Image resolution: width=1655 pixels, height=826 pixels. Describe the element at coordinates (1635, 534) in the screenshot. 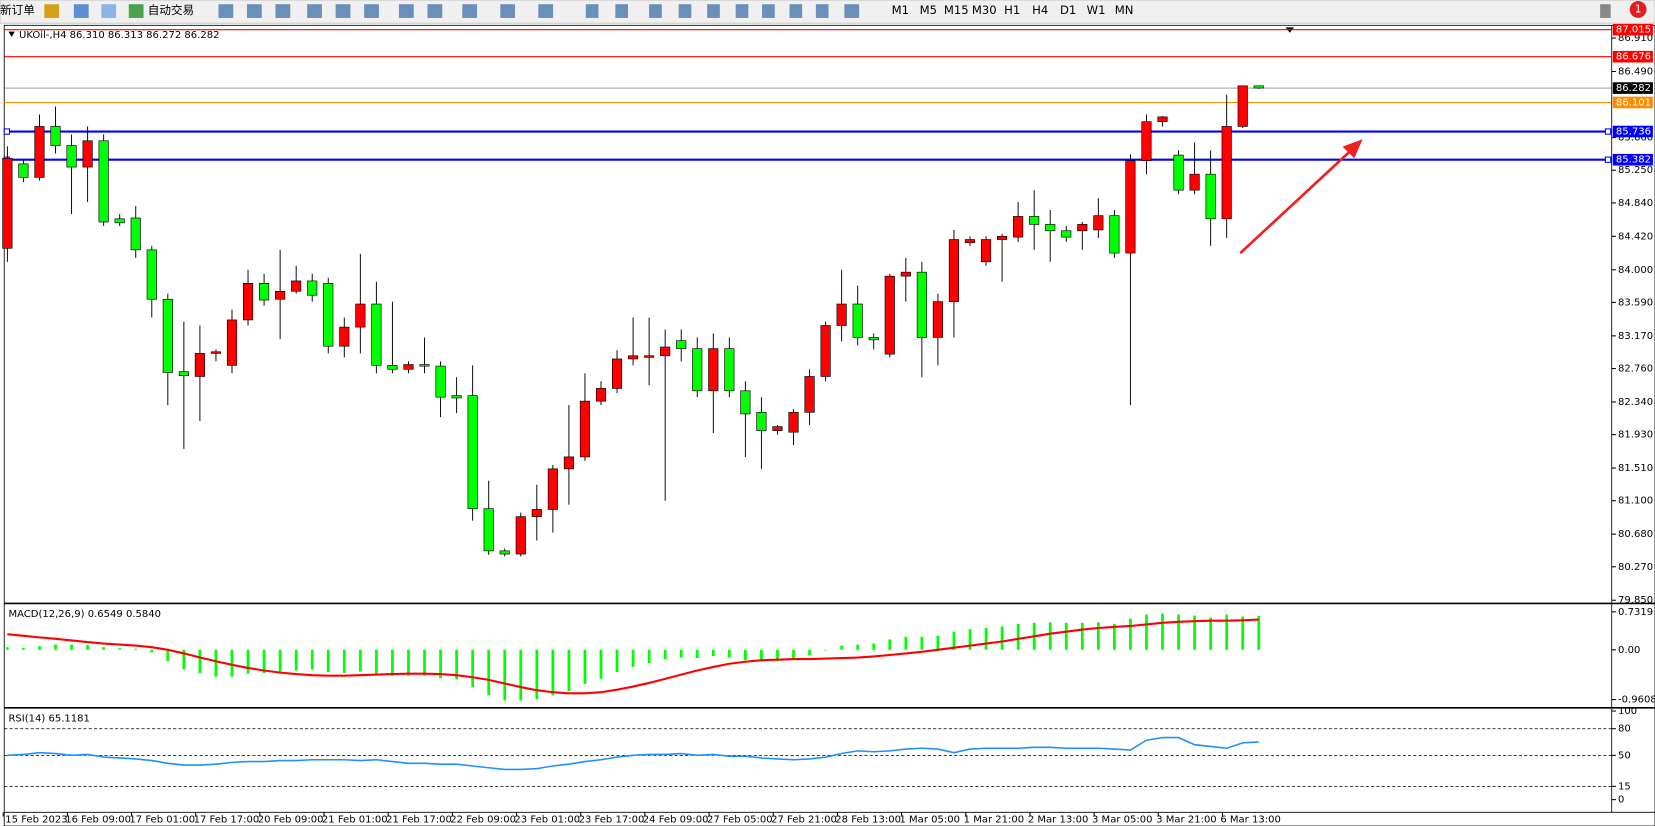

I see `y-tick-label: 80.680` at that location.